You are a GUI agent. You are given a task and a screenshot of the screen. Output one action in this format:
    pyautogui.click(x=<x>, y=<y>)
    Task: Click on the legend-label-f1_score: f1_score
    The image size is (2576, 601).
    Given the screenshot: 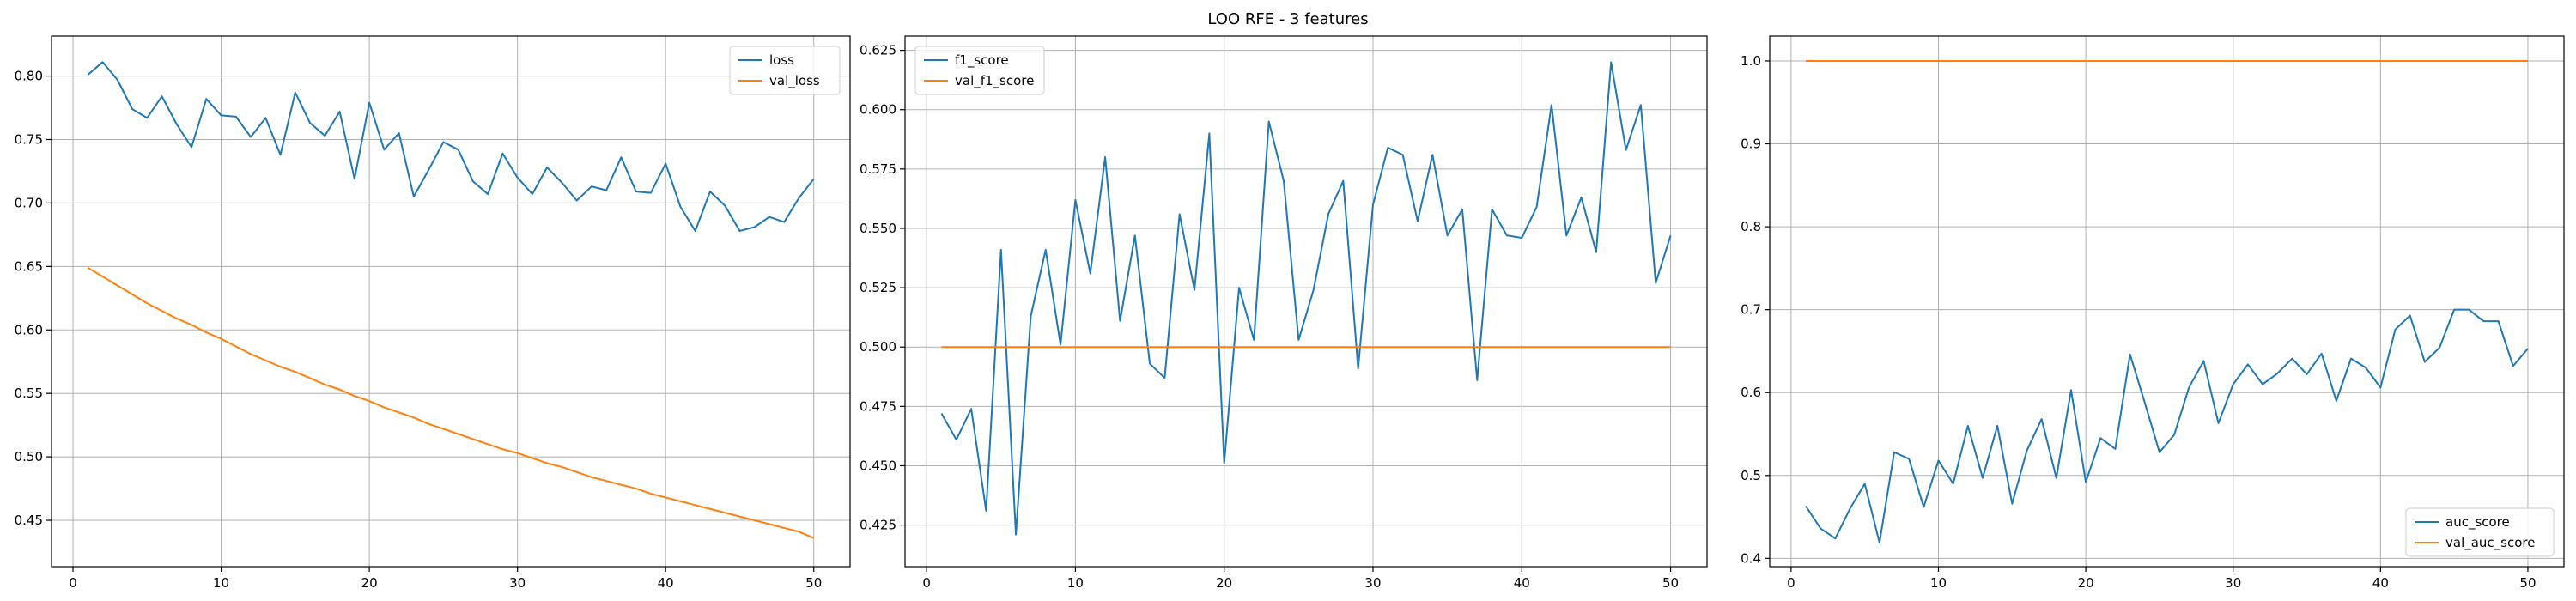 What is the action you would take?
    pyautogui.click(x=982, y=61)
    